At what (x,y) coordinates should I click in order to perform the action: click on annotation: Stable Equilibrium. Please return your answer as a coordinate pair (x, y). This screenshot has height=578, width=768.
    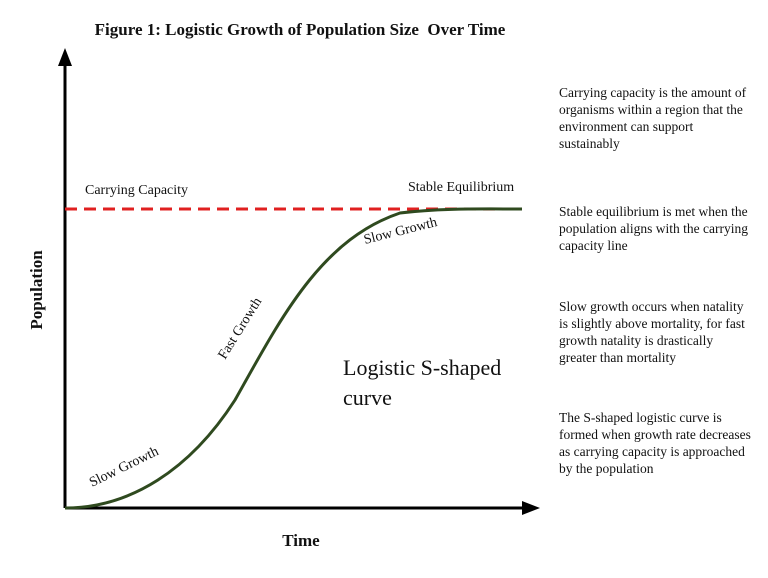
    Looking at the image, I should click on (461, 187).